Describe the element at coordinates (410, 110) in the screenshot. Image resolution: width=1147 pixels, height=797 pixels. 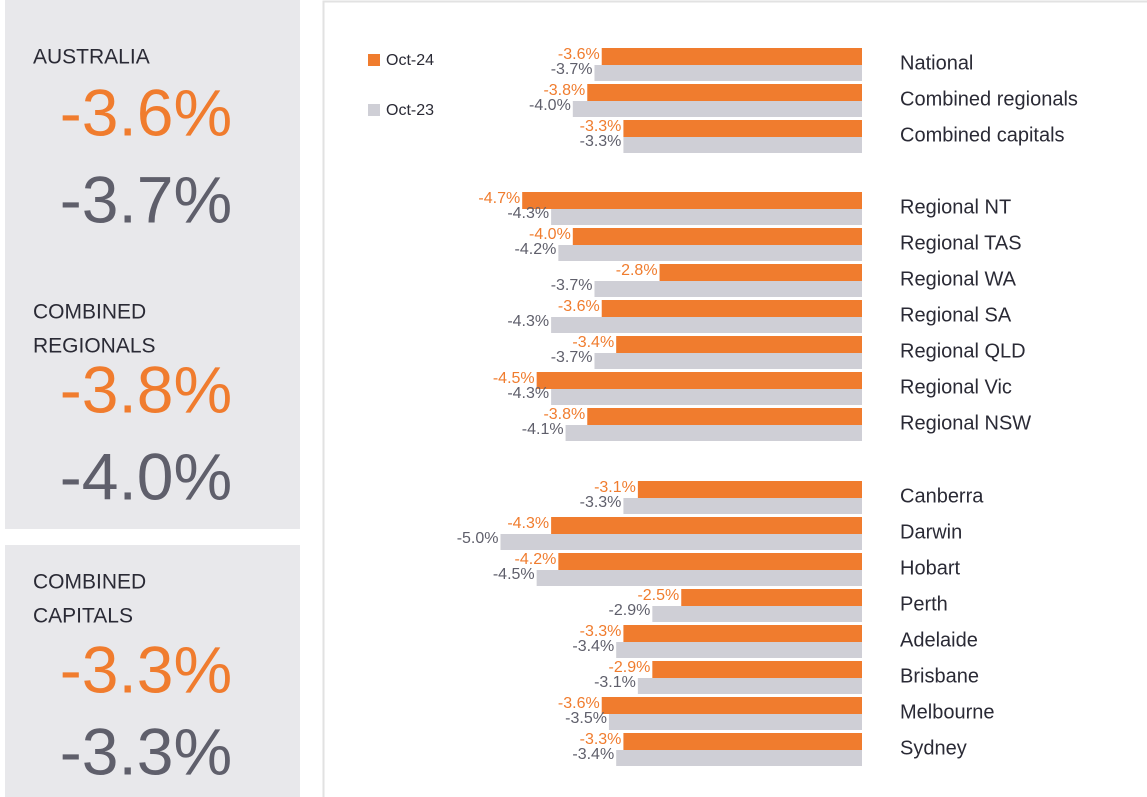
I see `legend-label: Oct-23` at that location.